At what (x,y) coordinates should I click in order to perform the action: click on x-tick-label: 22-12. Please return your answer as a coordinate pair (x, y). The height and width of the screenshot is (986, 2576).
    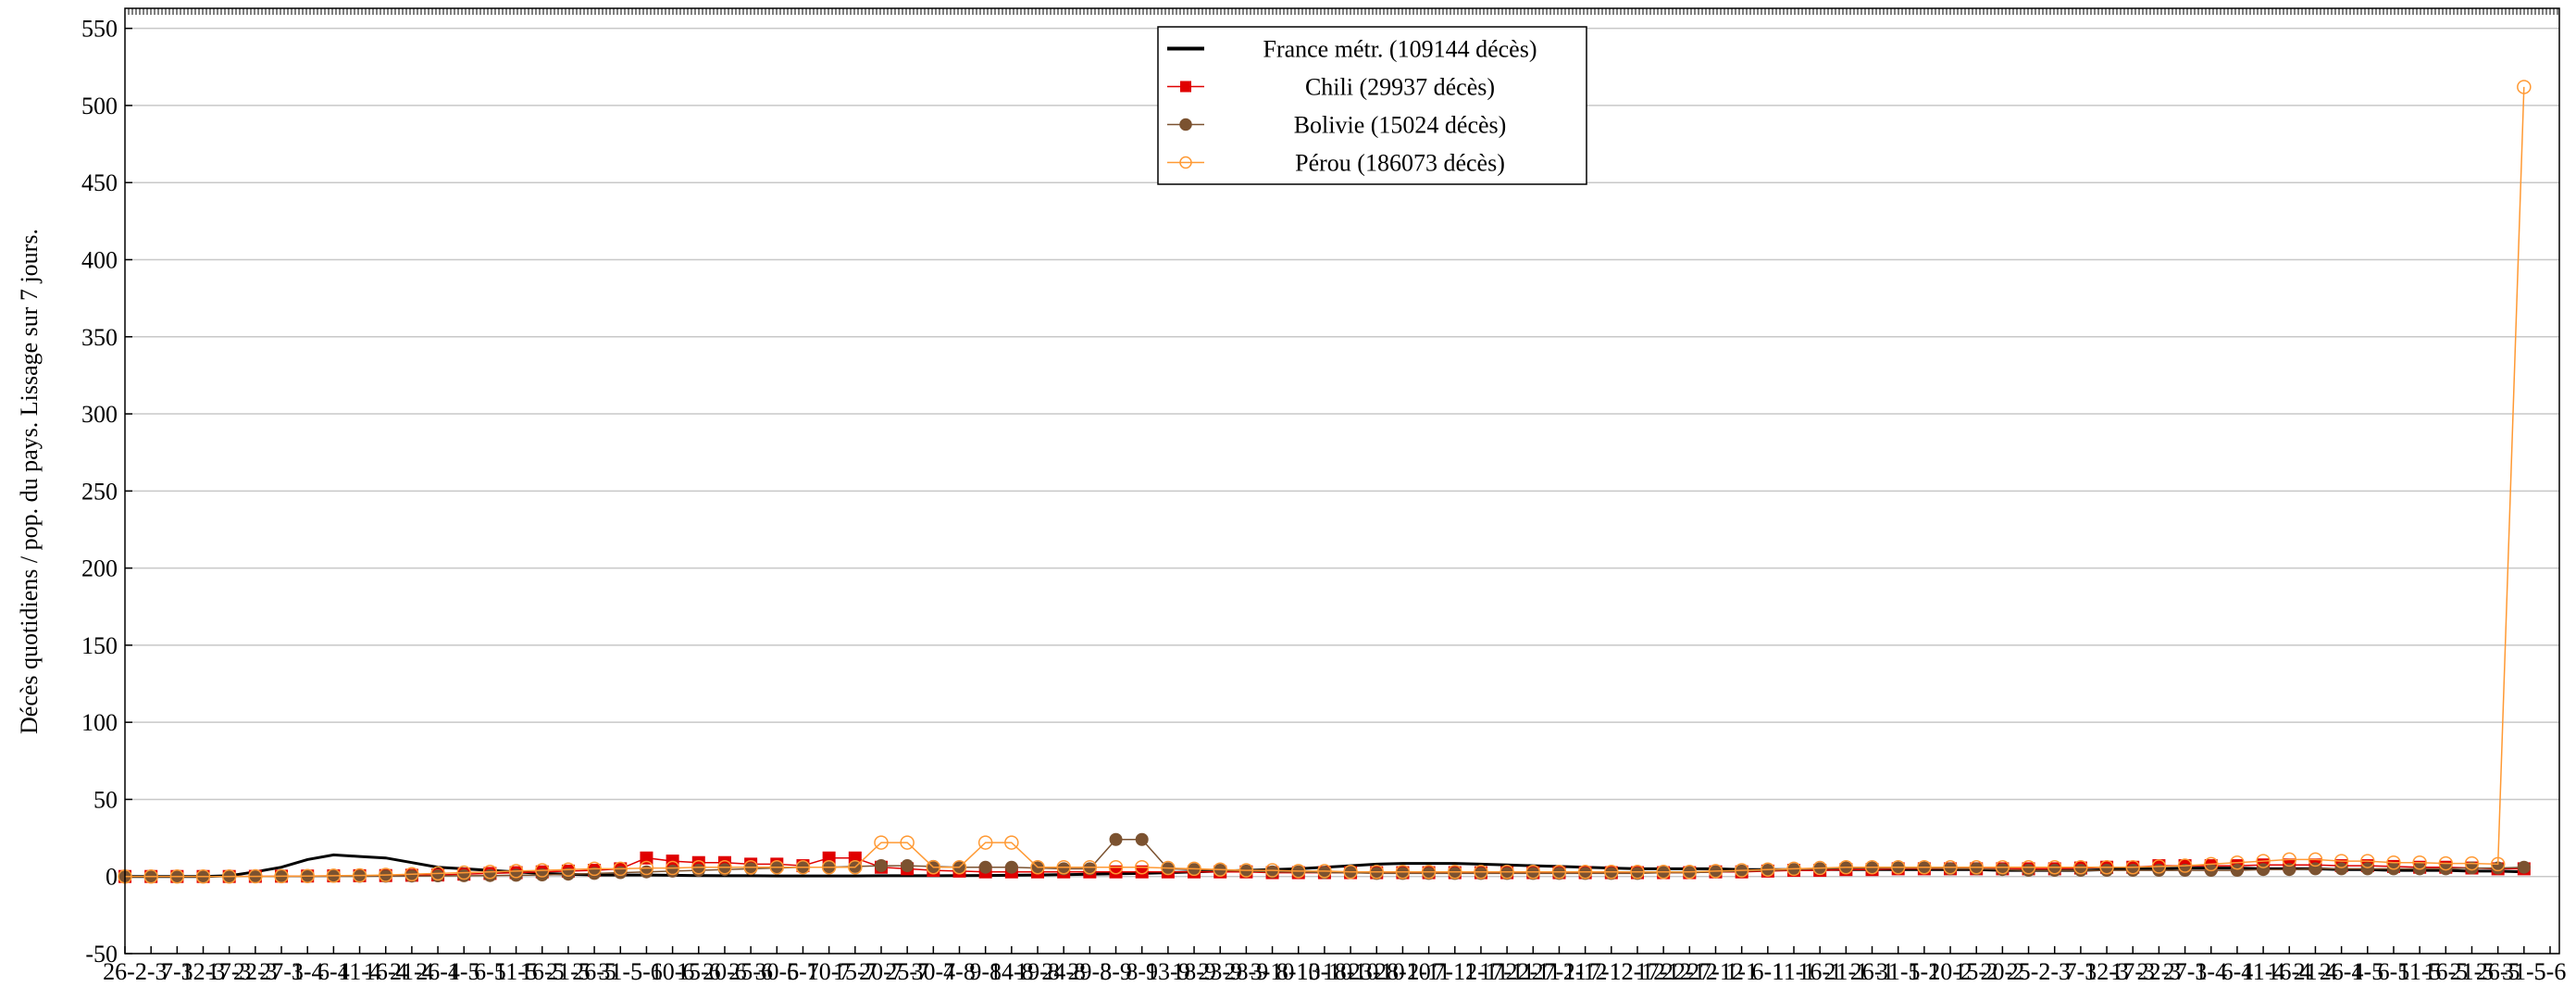
    Looking at the image, I should click on (1689, 972).